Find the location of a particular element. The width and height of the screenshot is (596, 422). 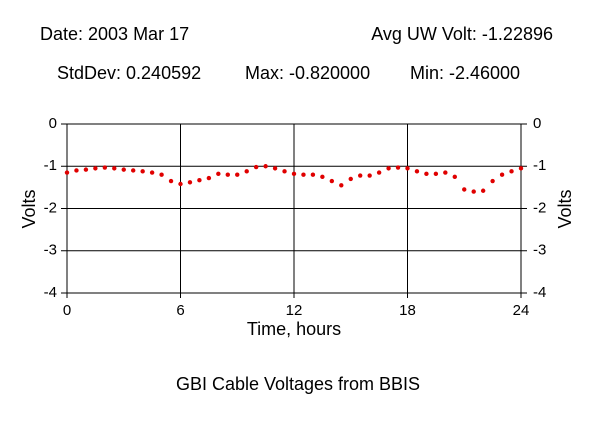

y-tick-label-right: -3 is located at coordinates (539, 250).